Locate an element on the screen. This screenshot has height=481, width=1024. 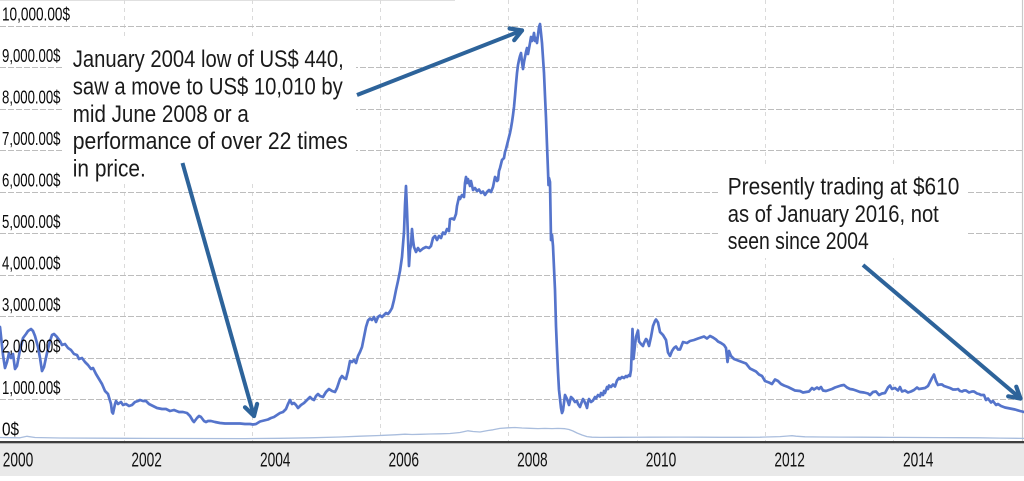
svg-text: 10,000.00$ is located at coordinates (36, 15).